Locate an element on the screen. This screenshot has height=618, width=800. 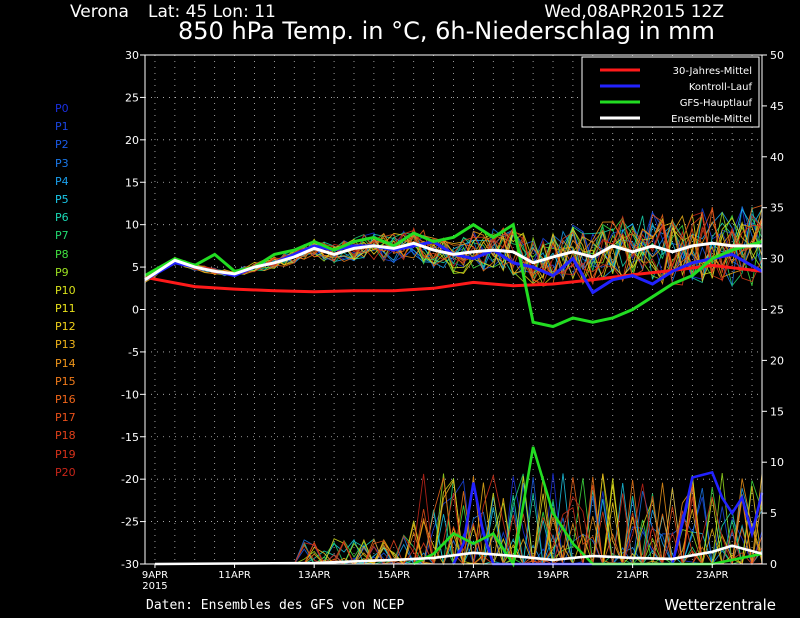
ensemble-member-label: P0 is located at coordinates (62, 108).